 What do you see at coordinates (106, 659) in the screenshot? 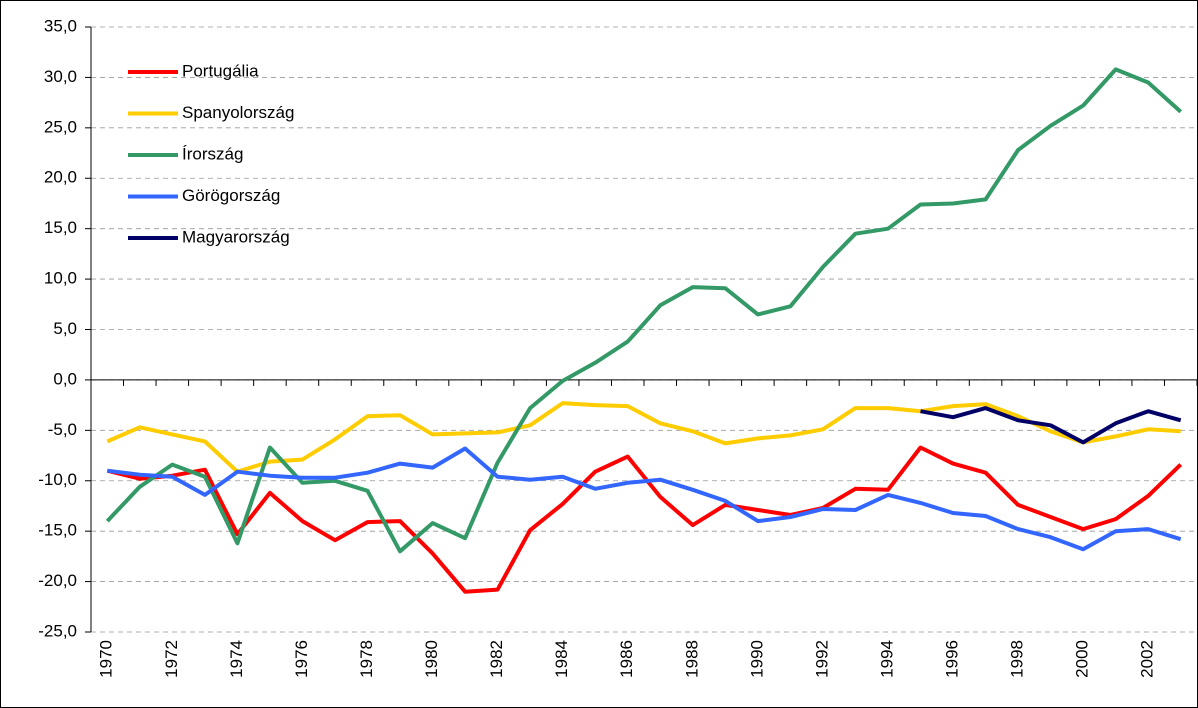
I see `x-tick-label: 1970` at bounding box center [106, 659].